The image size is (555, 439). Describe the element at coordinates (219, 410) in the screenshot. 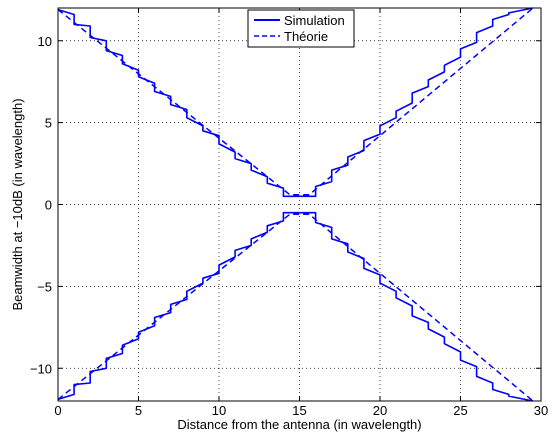

I see `x-tick-label: 10` at that location.